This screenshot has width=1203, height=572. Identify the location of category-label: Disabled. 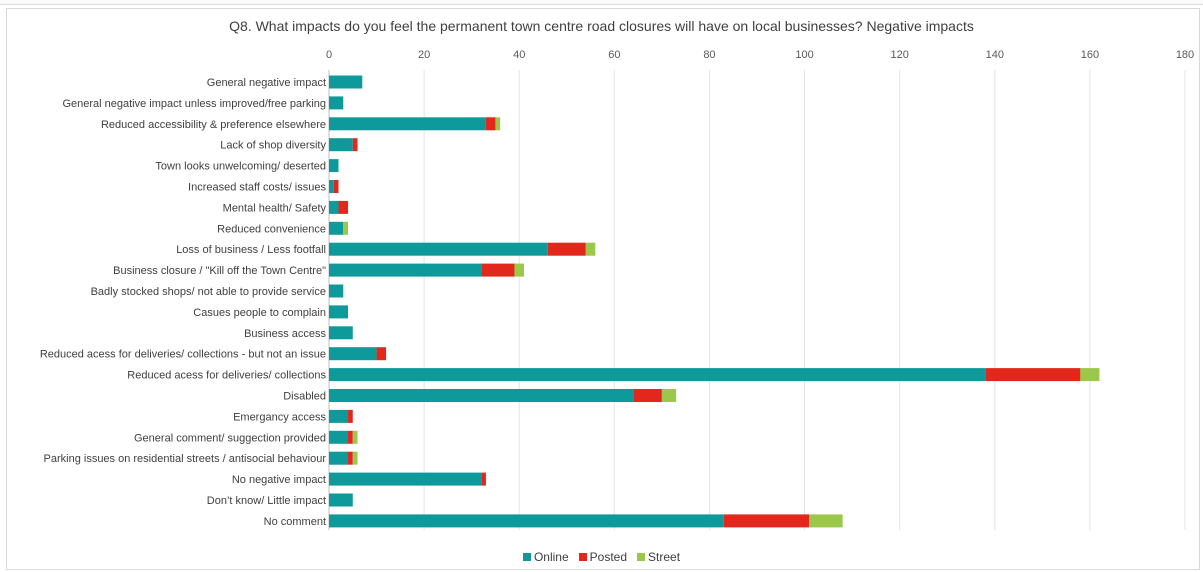
(304, 397).